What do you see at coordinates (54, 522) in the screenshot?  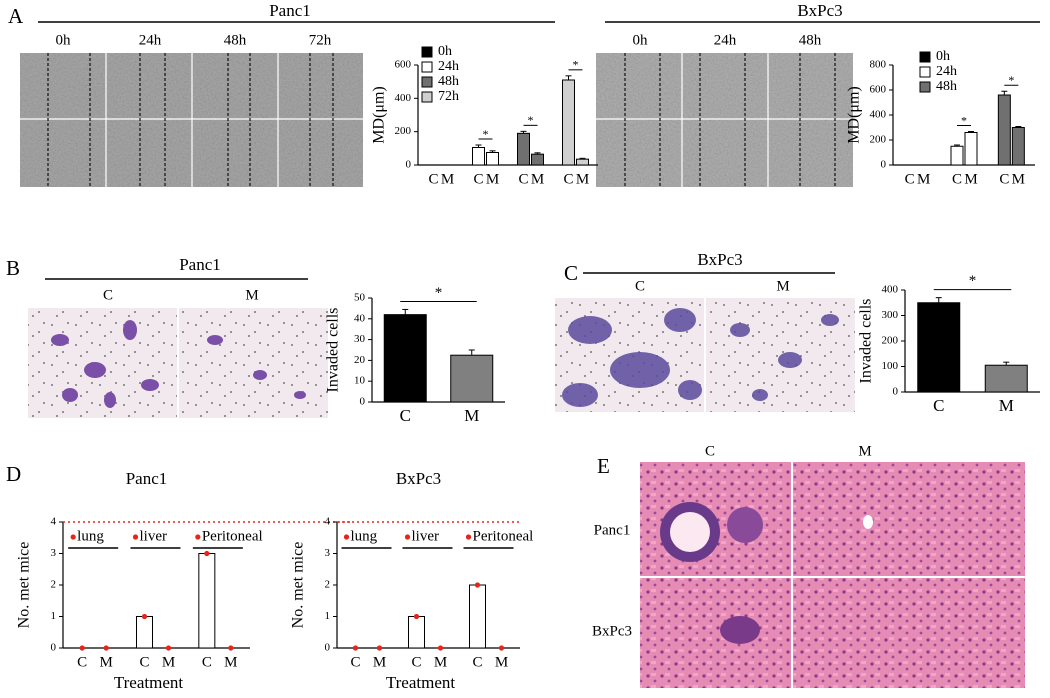 I see `y-tick-label: 4` at bounding box center [54, 522].